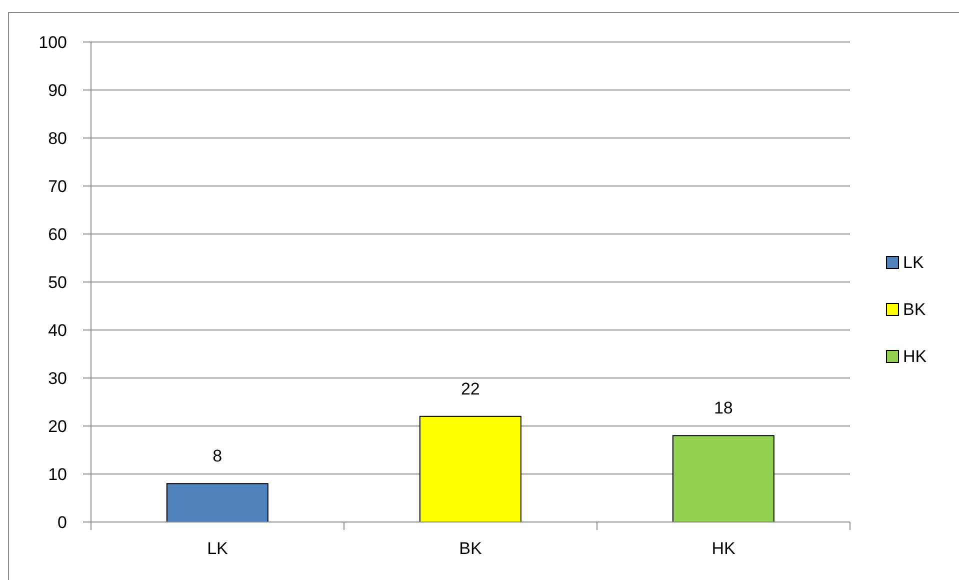  What do you see at coordinates (913, 262) in the screenshot?
I see `legend-label: LK` at bounding box center [913, 262].